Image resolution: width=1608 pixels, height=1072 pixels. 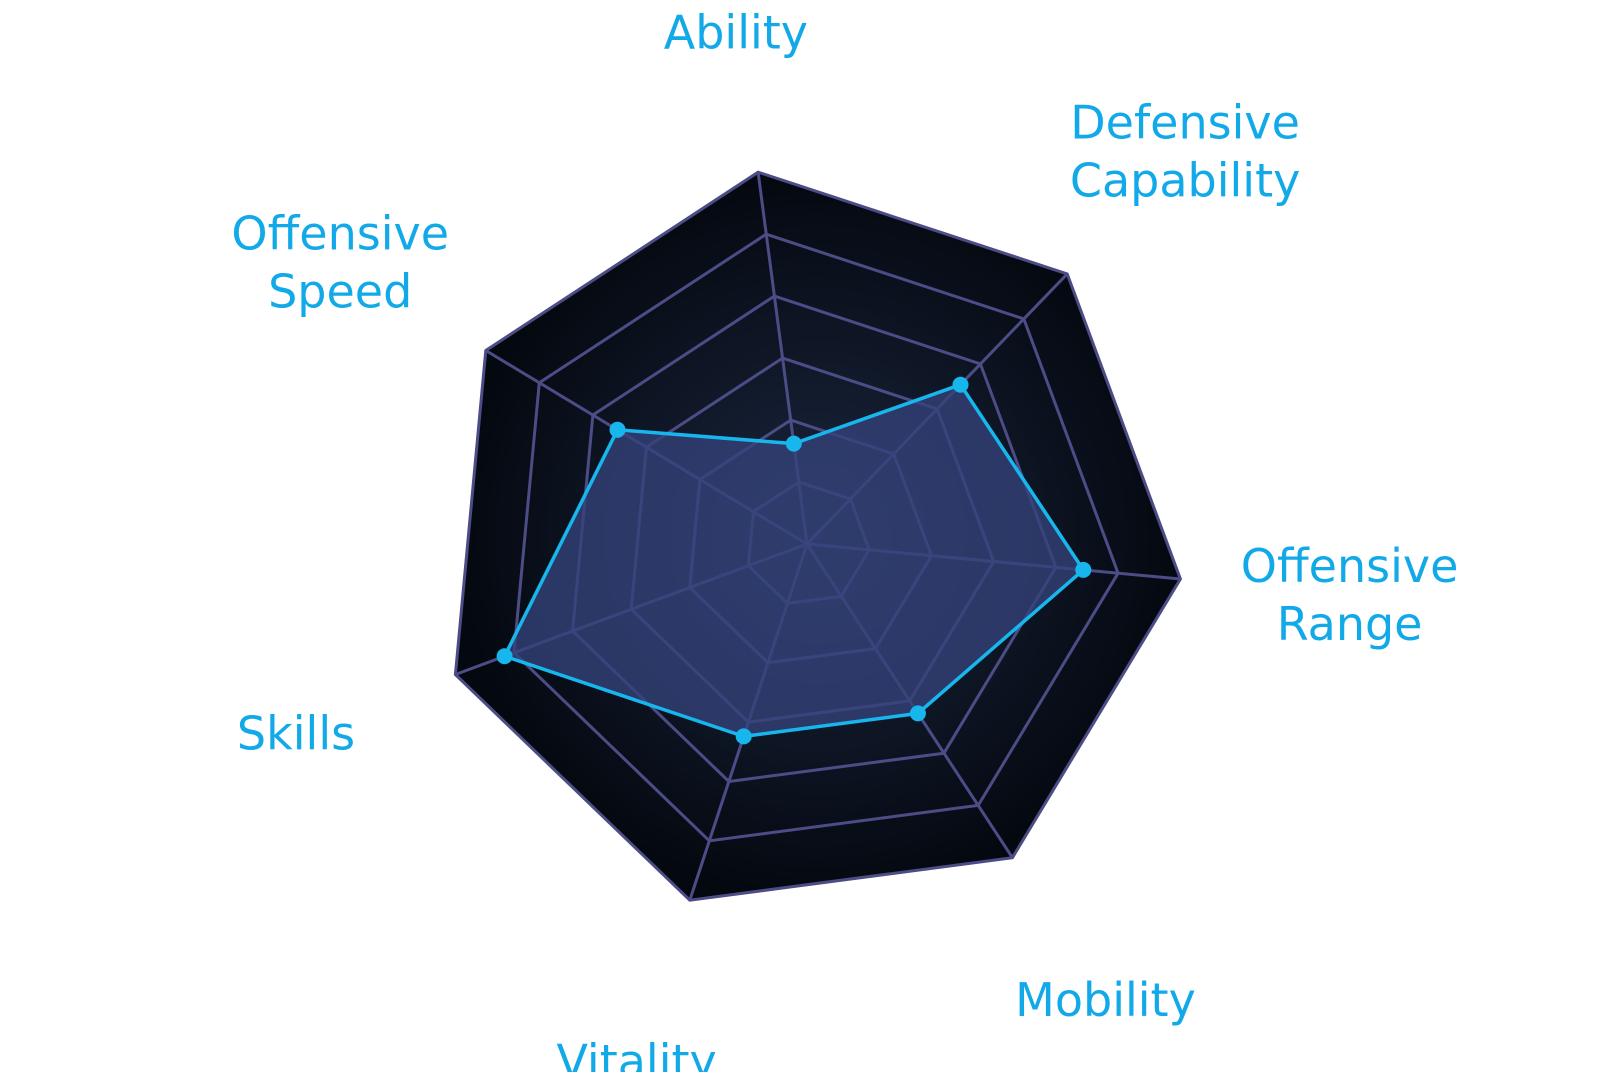 What do you see at coordinates (340, 234) in the screenshot?
I see `axis-label-7-line-1: Offensive` at bounding box center [340, 234].